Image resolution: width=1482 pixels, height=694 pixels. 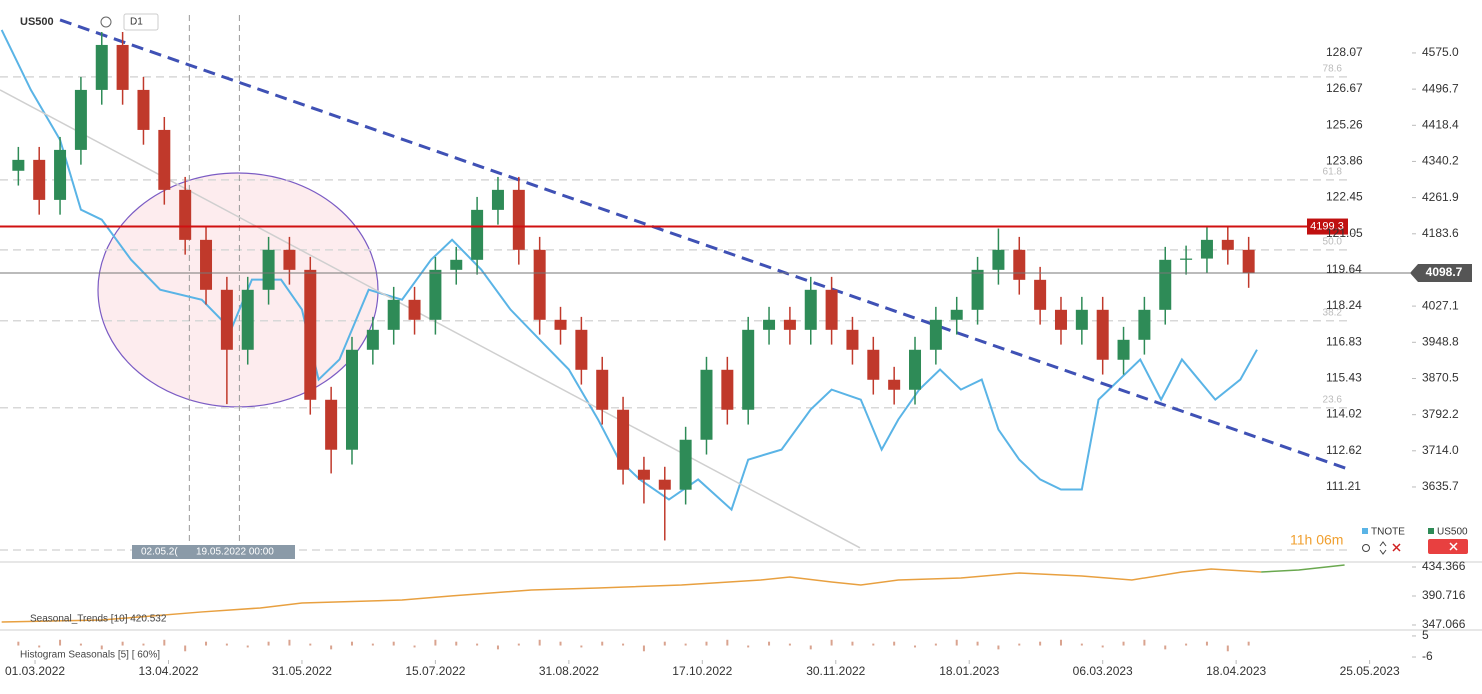 What do you see at coordinates (835, 671) in the screenshot?
I see `x-tick-label: 30.11.2022` at bounding box center [835, 671].